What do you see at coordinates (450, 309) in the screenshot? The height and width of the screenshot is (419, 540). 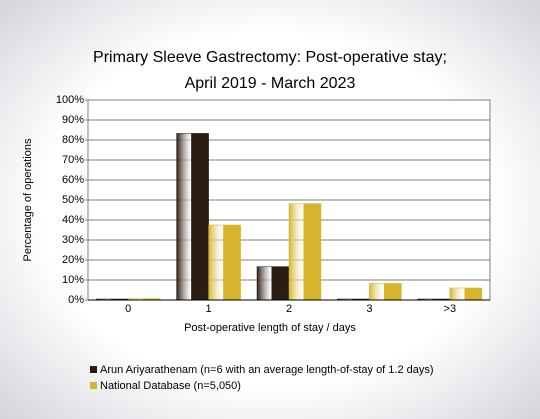 I see `x-tick-label: >3` at bounding box center [450, 309].